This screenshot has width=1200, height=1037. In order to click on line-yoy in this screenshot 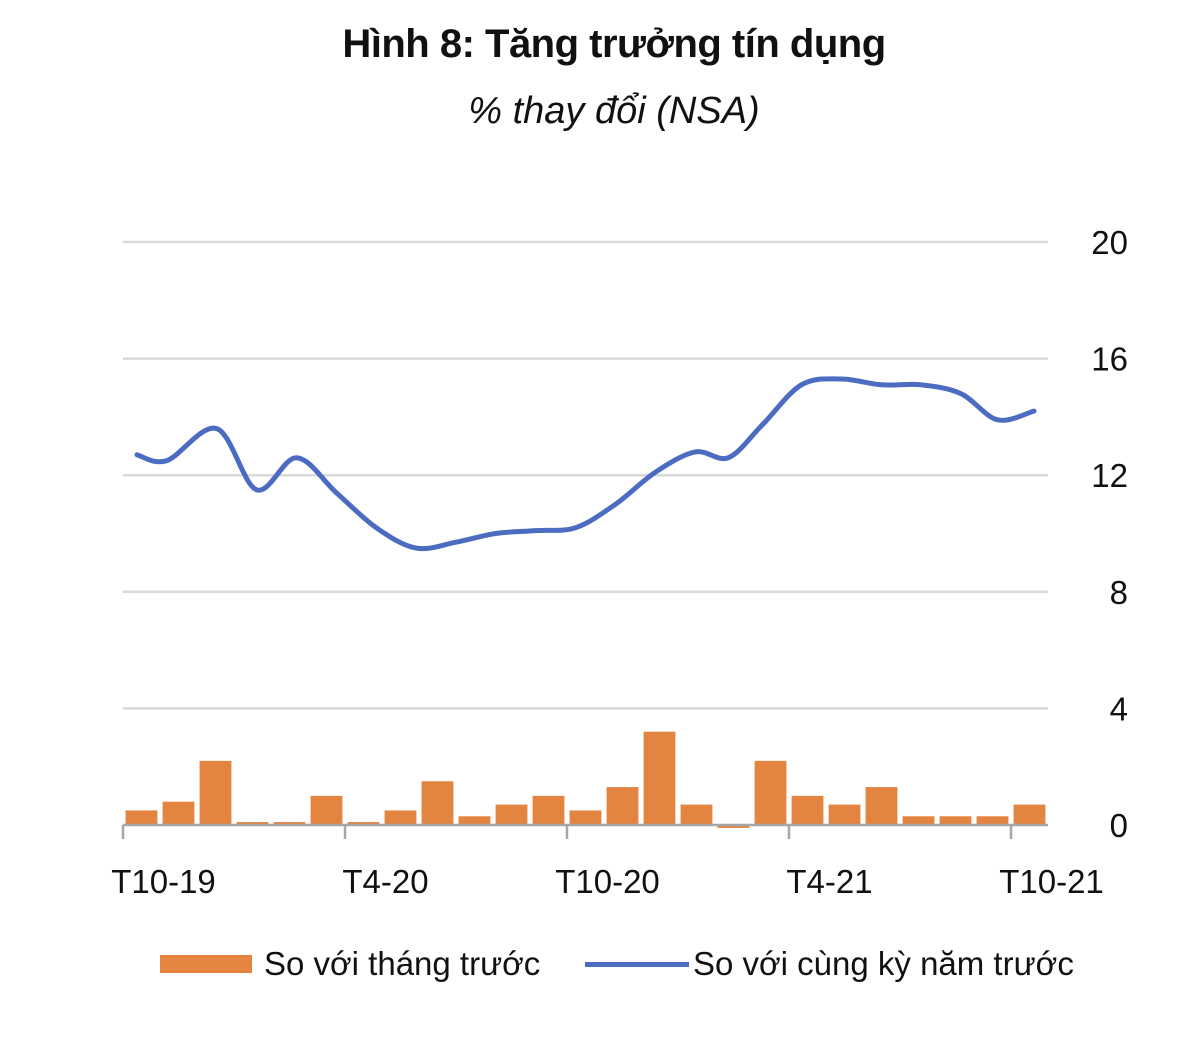, I will do `click(585, 464)`.